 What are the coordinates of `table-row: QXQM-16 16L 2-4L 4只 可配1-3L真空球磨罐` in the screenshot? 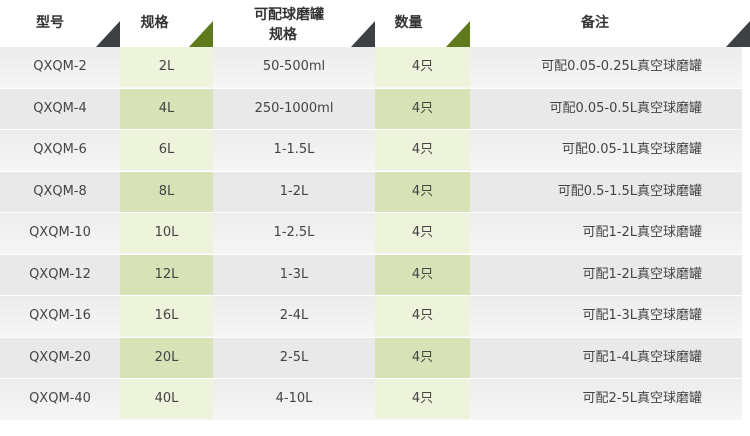 It's located at (371, 317).